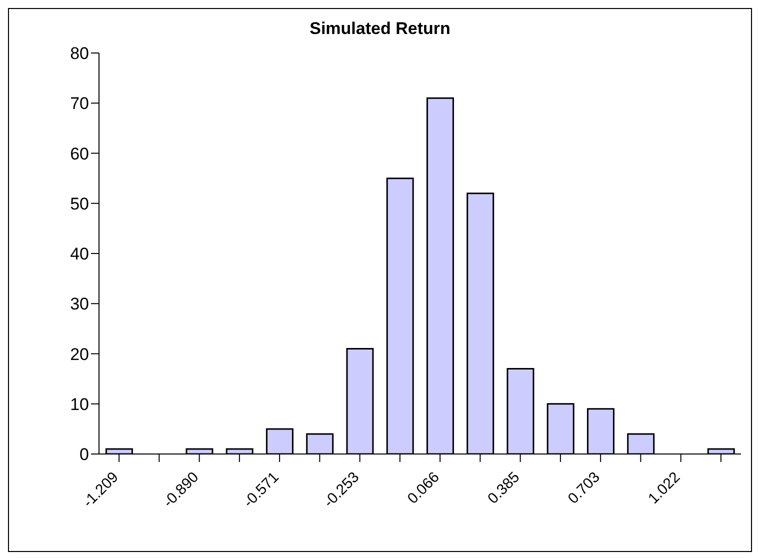 The image size is (758, 558). I want to click on y-tick-label: 50, so click(79, 204).